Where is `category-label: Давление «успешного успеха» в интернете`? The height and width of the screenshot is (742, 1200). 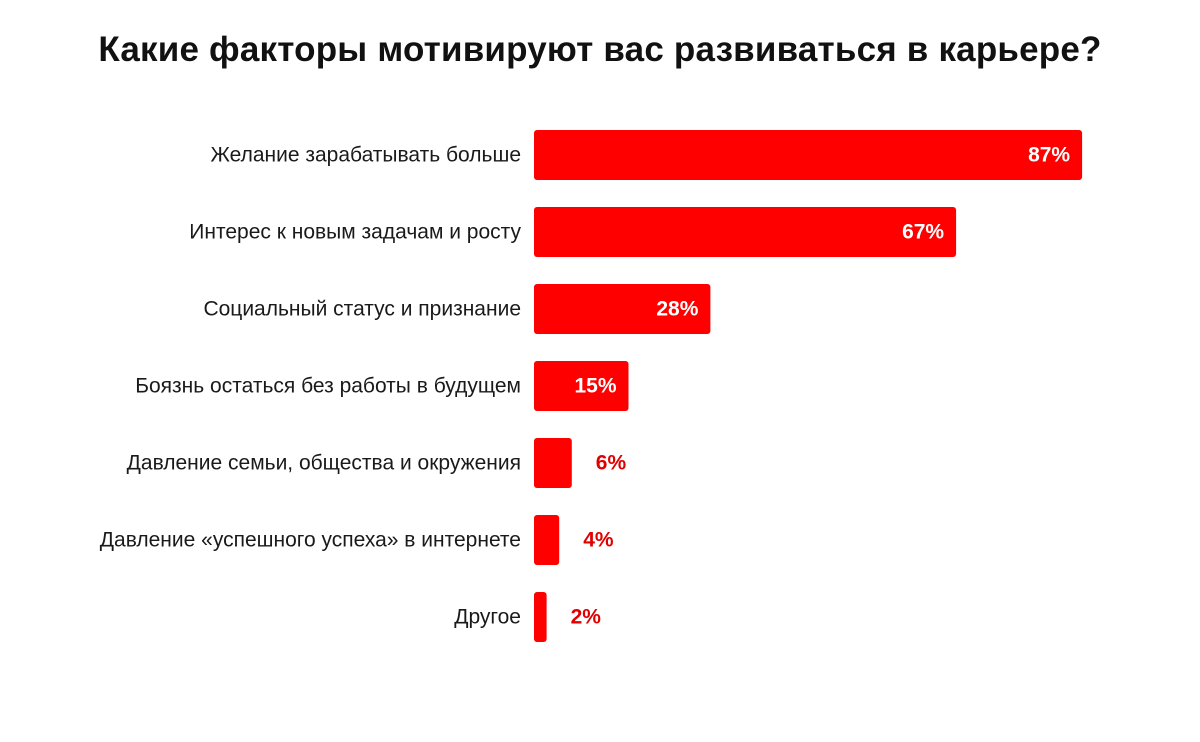 category-label: Давление «успешного успеха» в интернете is located at coordinates (310, 540).